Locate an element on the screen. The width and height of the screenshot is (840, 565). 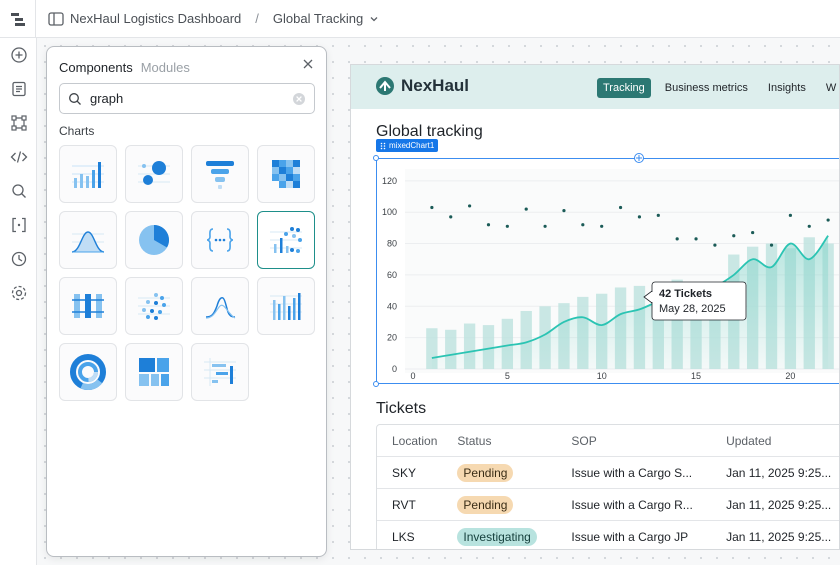
y-tick-label: 120 is located at coordinates (389, 181).